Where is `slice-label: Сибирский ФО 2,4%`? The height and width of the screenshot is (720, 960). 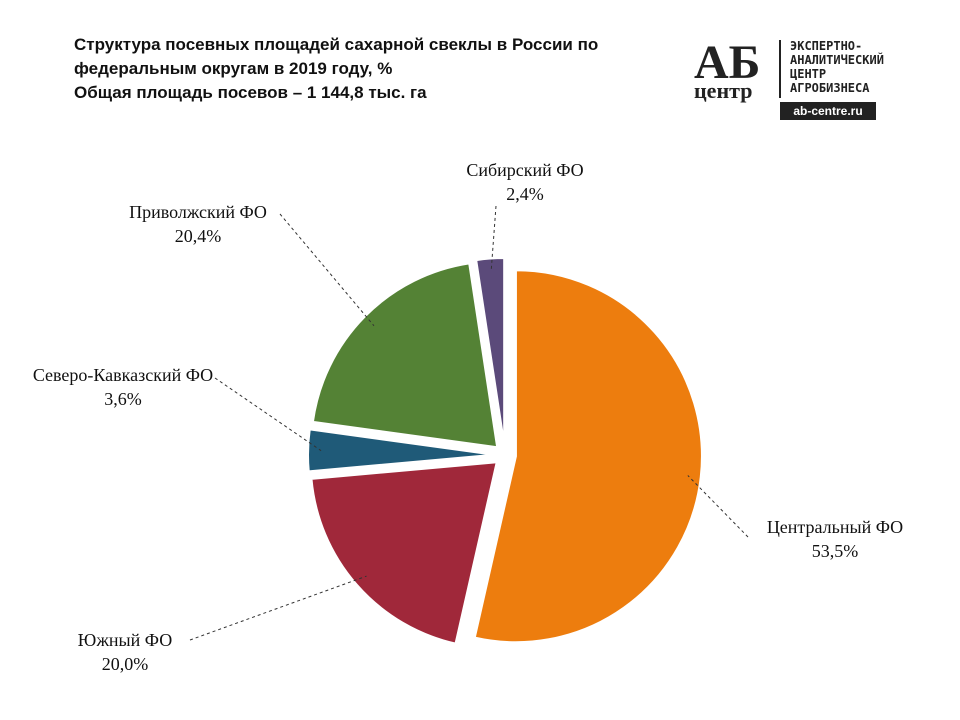
slice-label: Сибирский ФО 2,4% is located at coordinates (525, 182).